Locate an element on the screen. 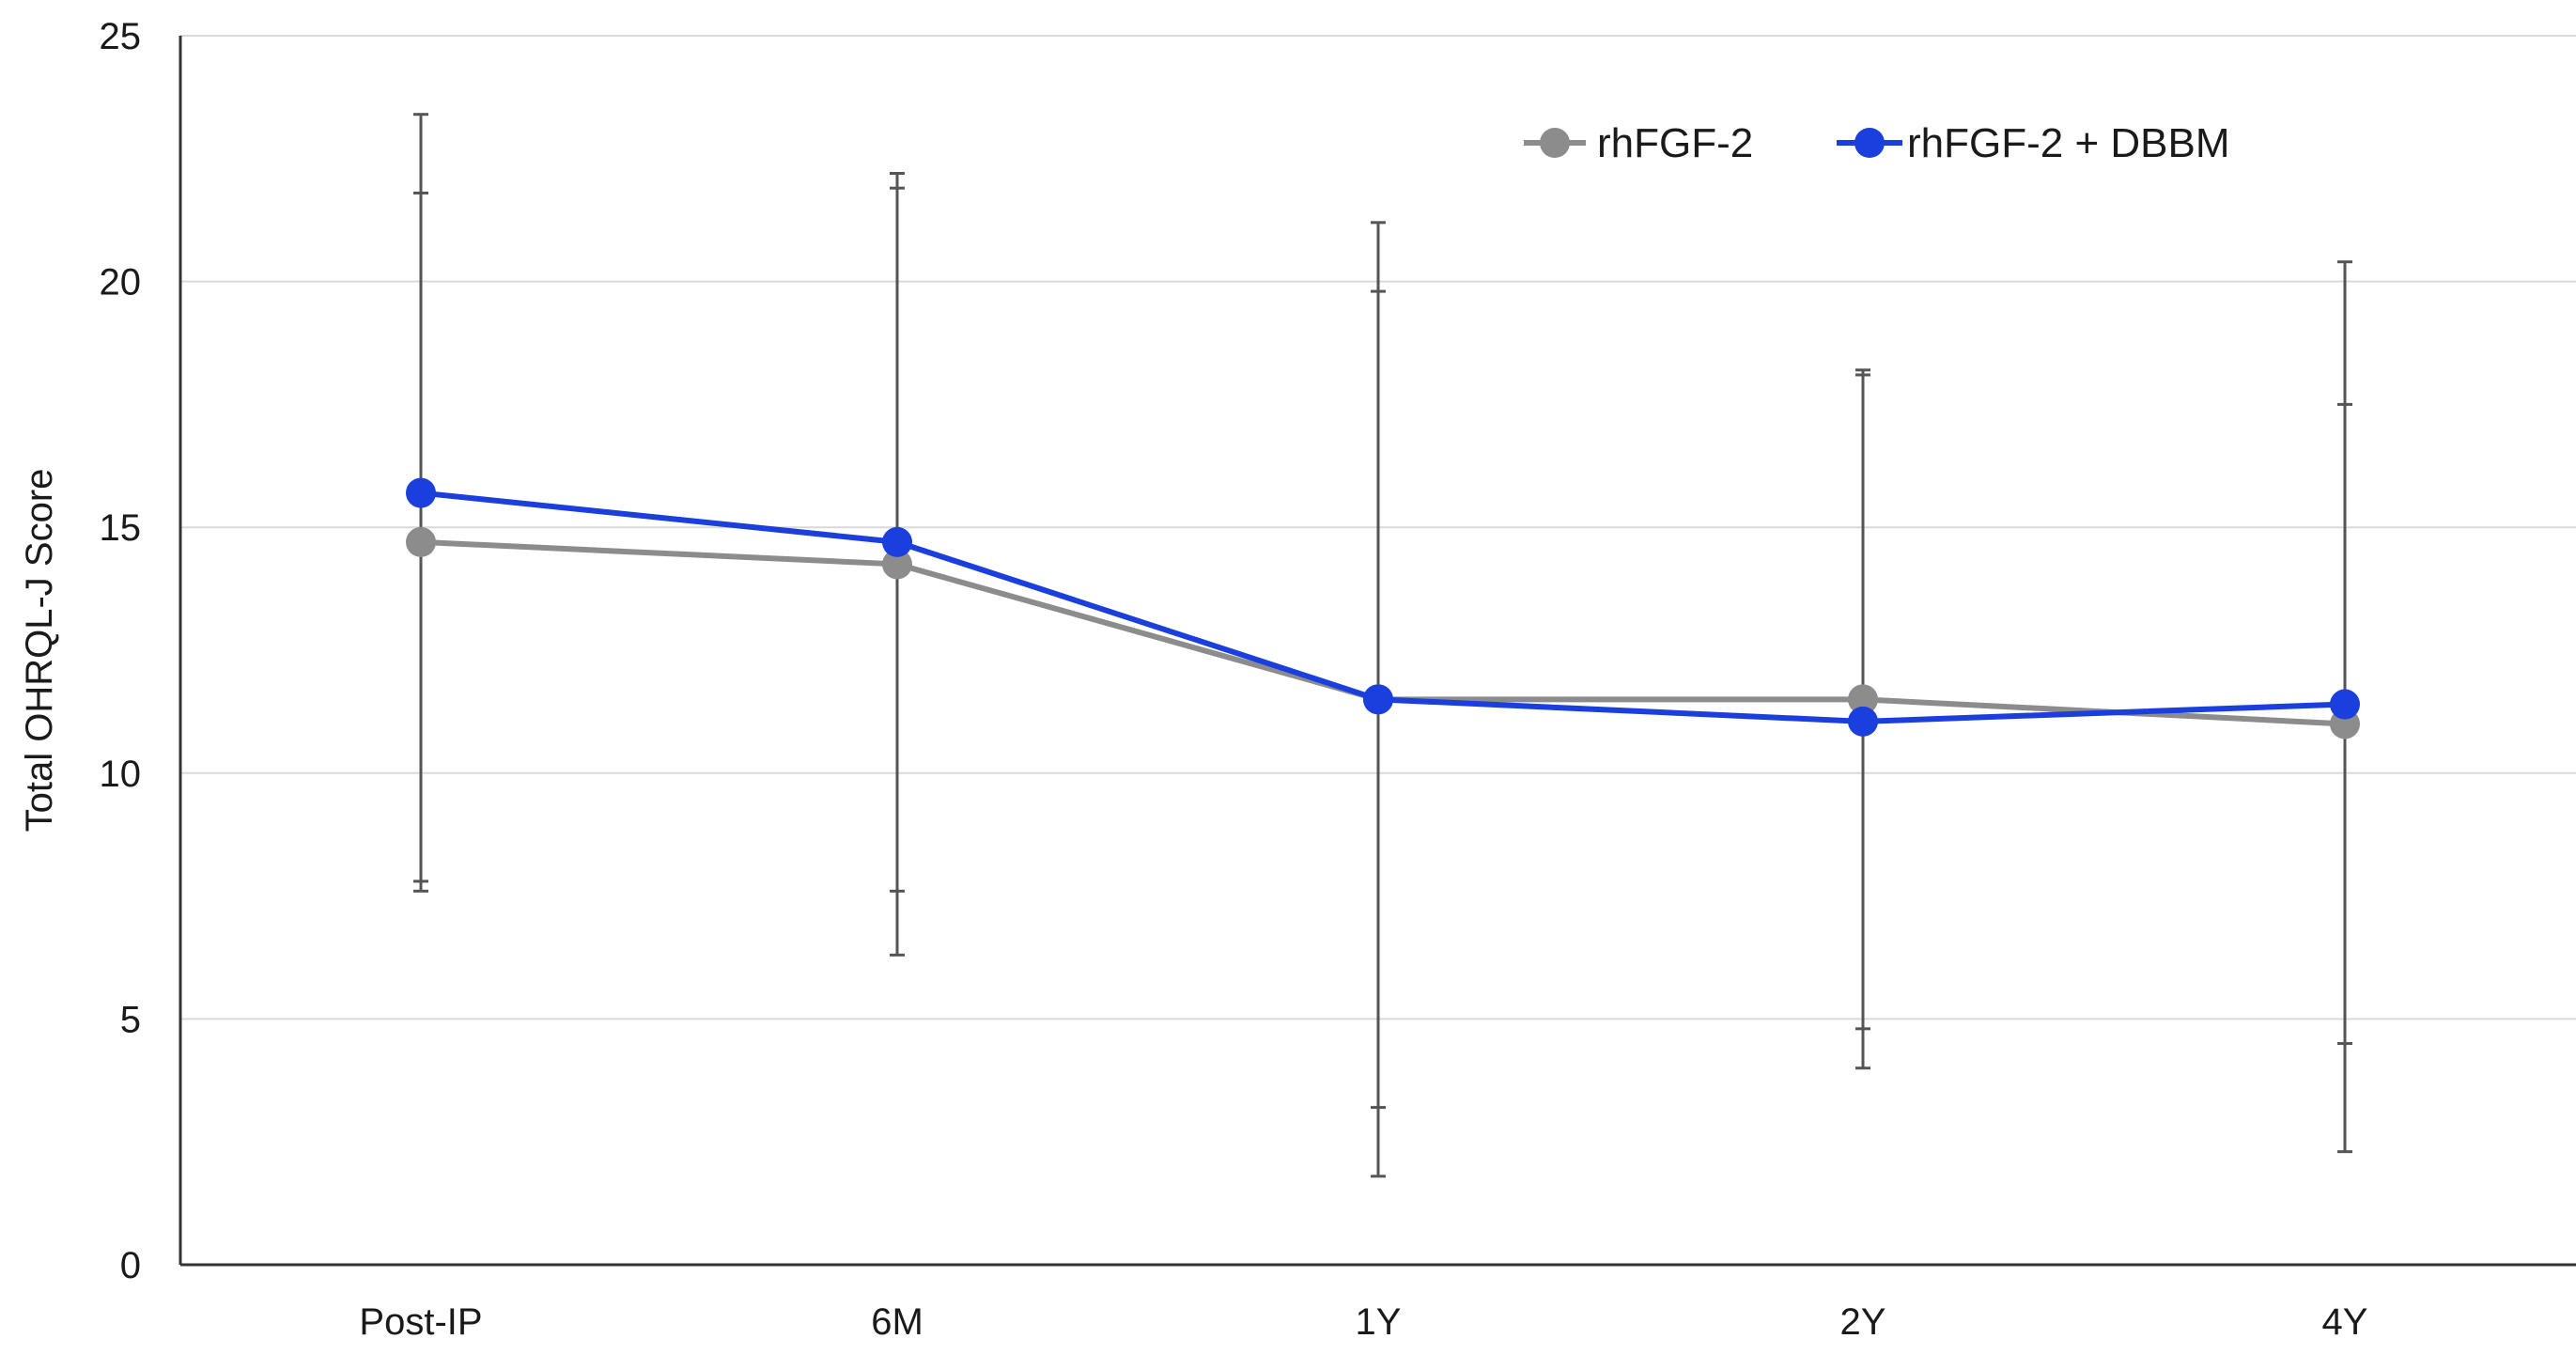  y-tick-label: 15 is located at coordinates (121, 528).